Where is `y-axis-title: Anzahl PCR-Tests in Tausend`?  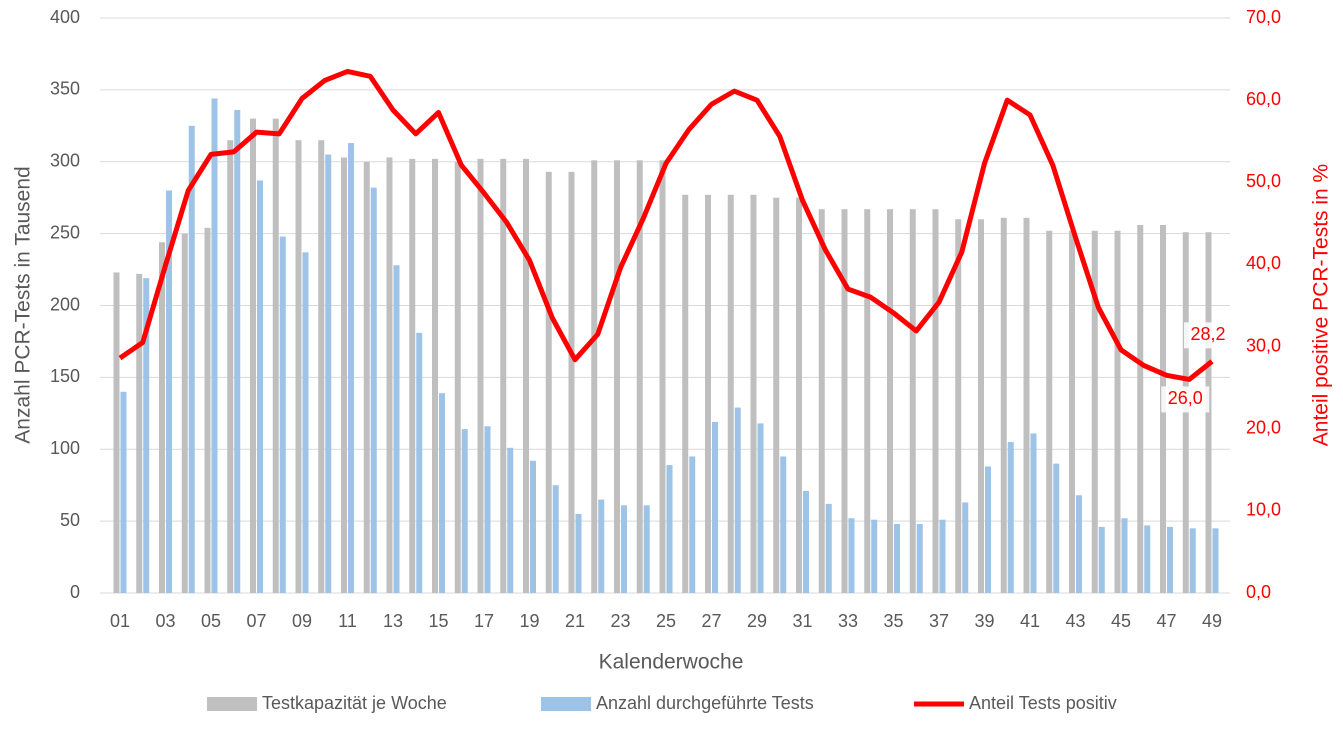 y-axis-title: Anzahl PCR-Tests in Tausend is located at coordinates (23, 304).